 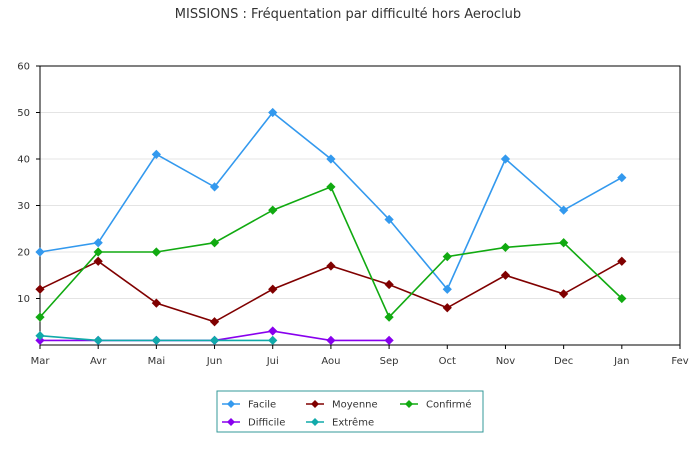 I want to click on legend: Facile Moyenne Confirmé Difficile Extrême, so click(x=350, y=411).